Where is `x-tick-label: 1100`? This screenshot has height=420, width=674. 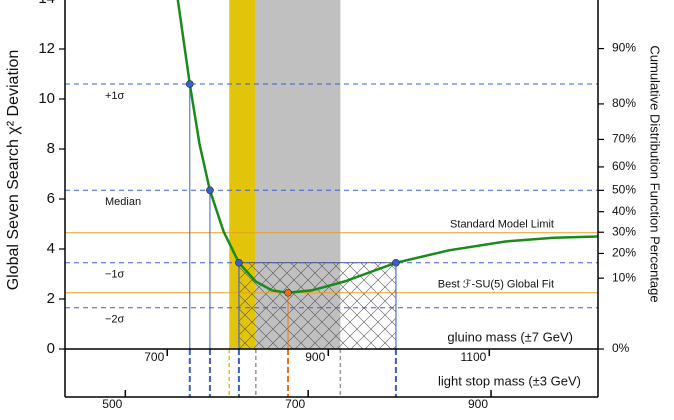
x-tick-label: 1100 is located at coordinates (473, 357).